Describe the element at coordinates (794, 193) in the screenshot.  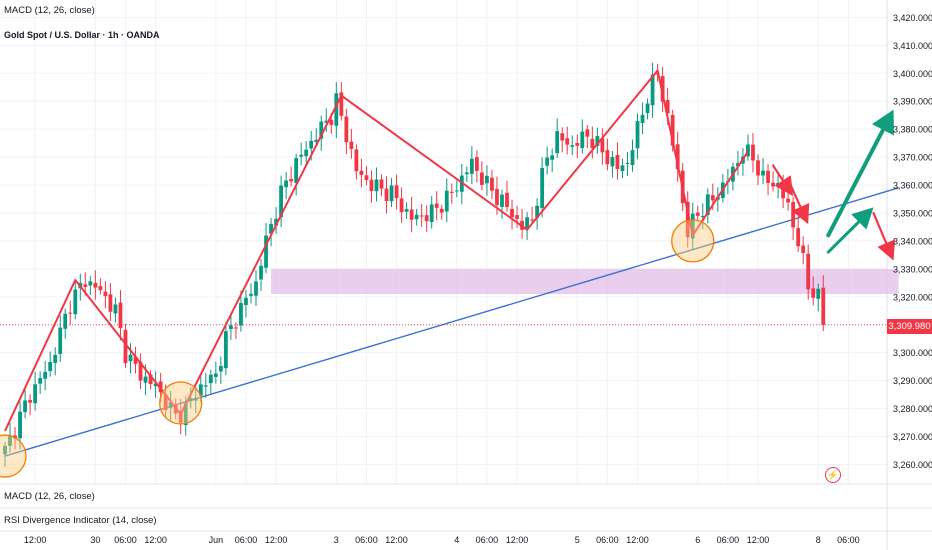
I see `arrow-down-shaft` at that location.